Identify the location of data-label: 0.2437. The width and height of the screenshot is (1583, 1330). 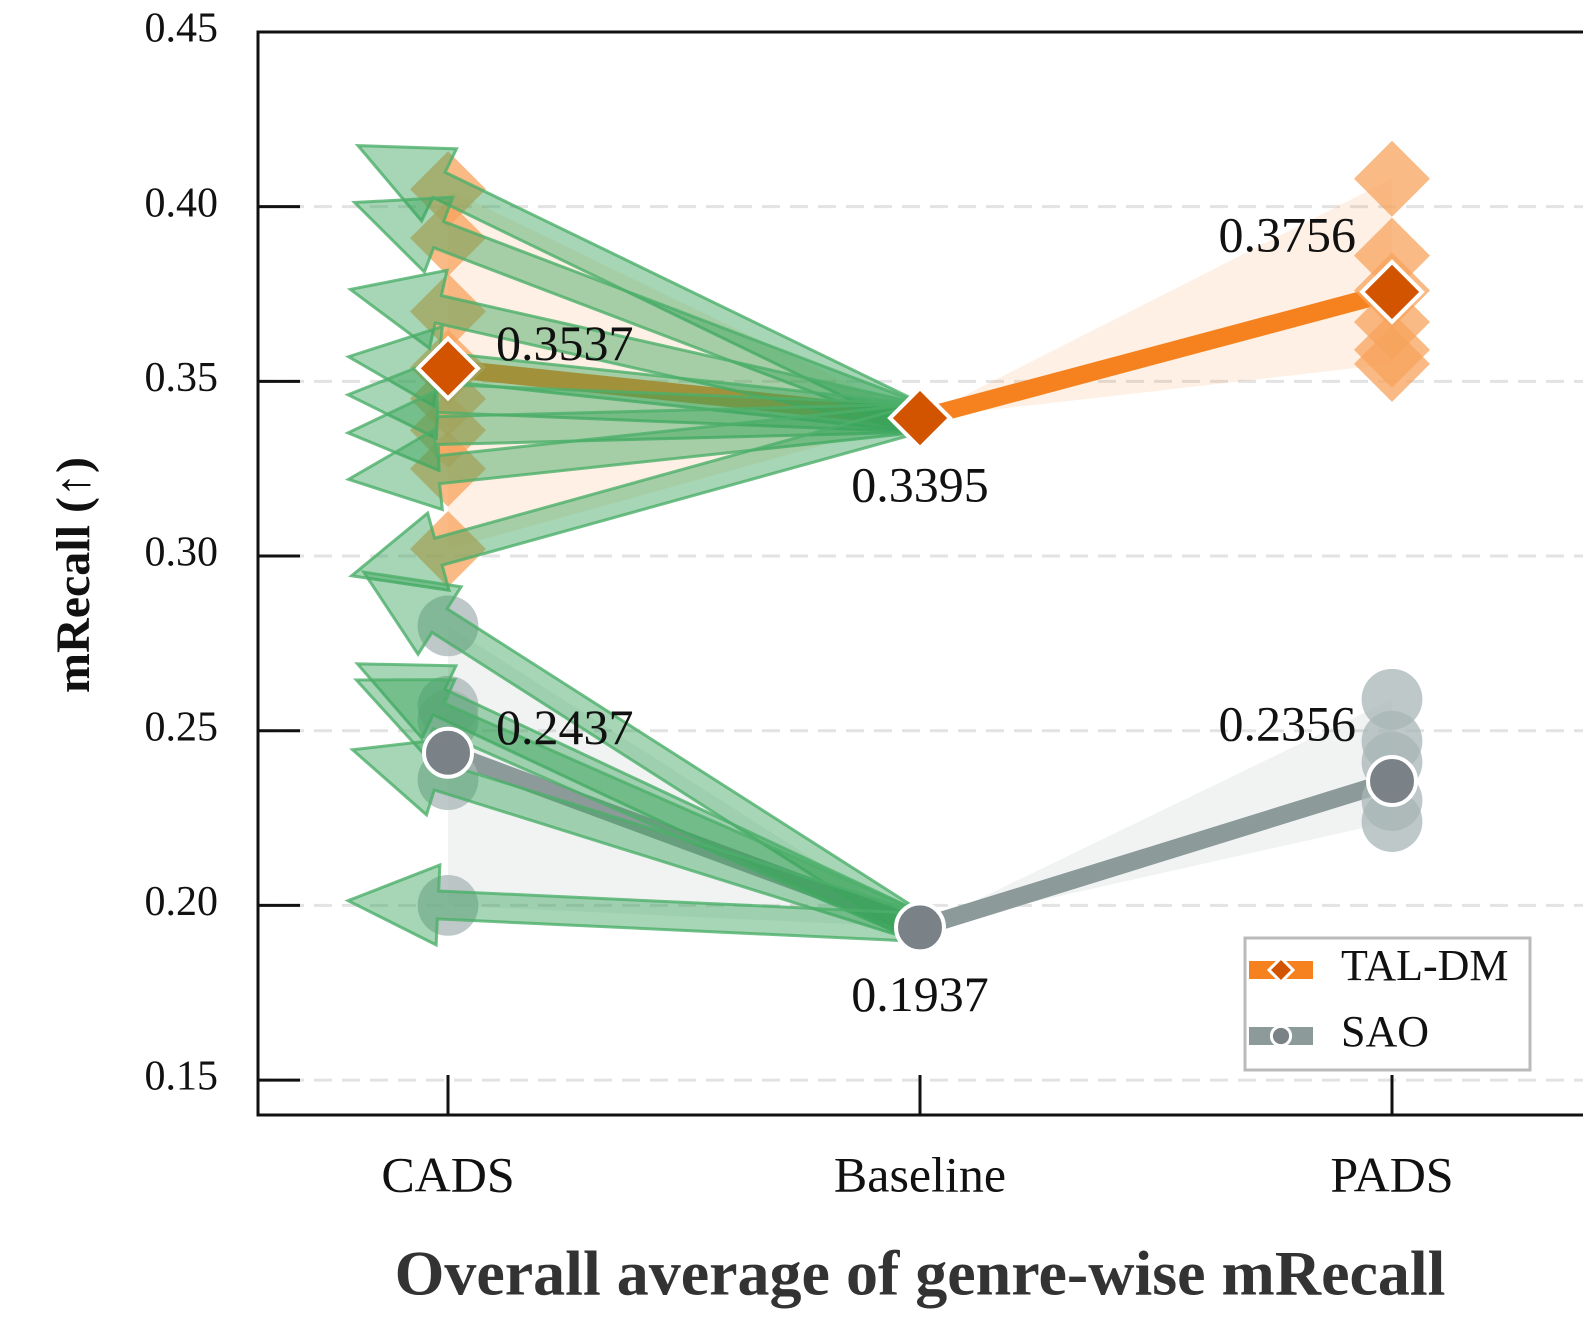
(565, 727).